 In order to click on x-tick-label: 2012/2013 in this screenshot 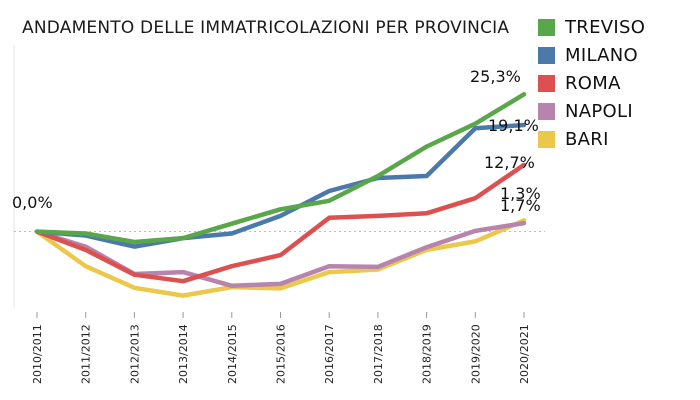, I will do `click(134, 354)`.